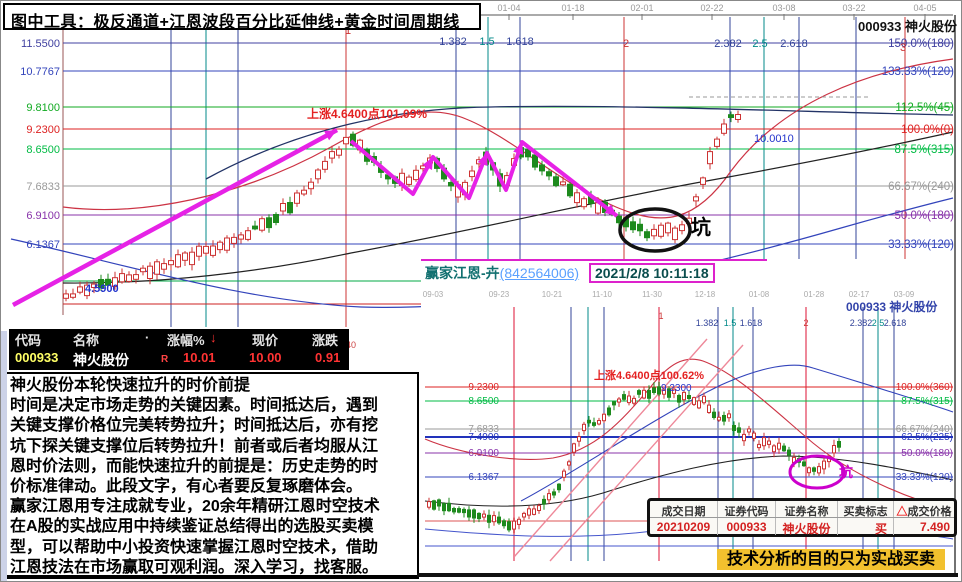 This screenshot has height=582, width=962. What do you see at coordinates (453, 42) in the screenshot?
I see `fib-time-label: 1.382` at bounding box center [453, 42].